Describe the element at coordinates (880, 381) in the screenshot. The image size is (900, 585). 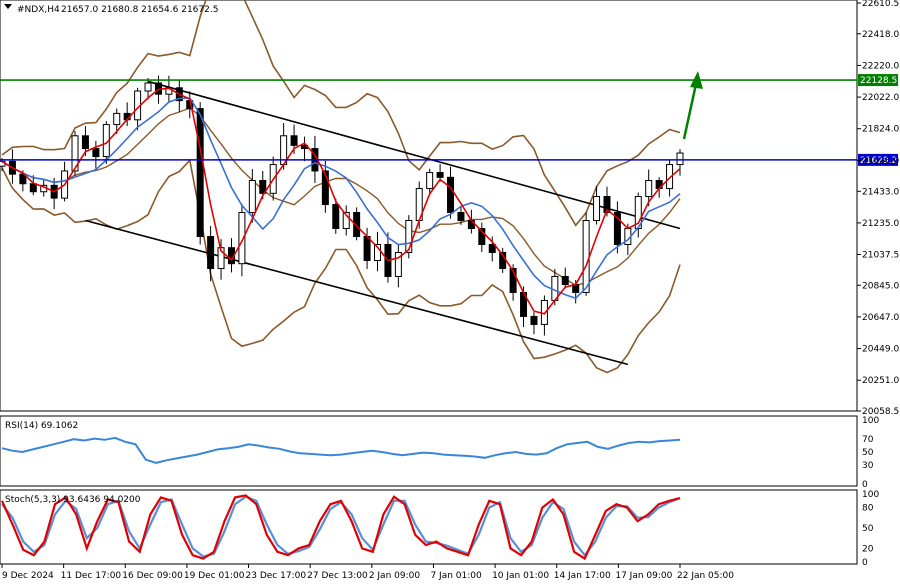
I see `price-tick-label: 20251.0` at that location.